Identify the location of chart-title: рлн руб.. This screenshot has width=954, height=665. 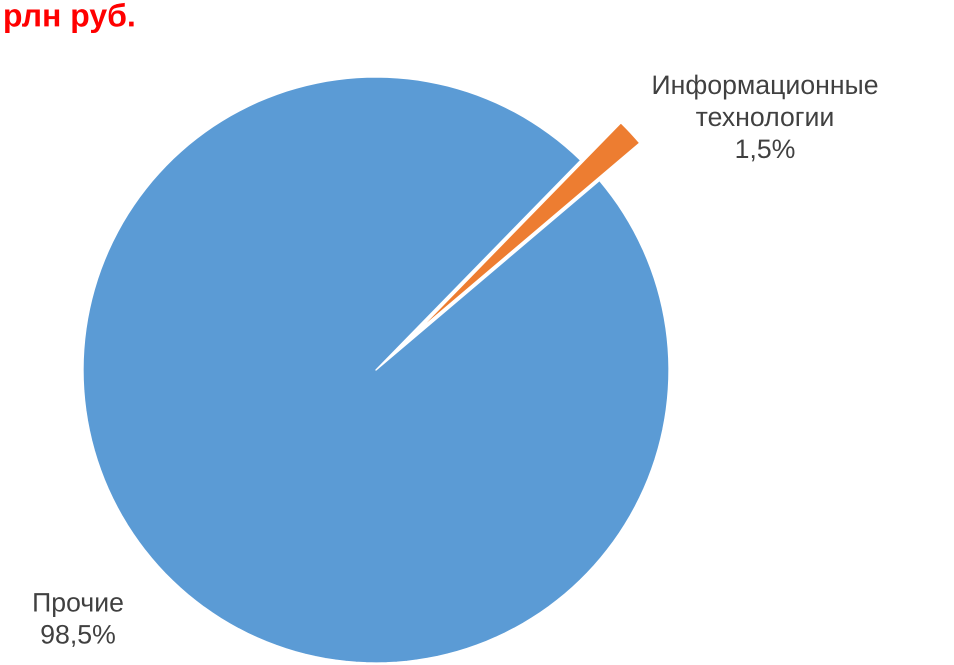
(69, 18).